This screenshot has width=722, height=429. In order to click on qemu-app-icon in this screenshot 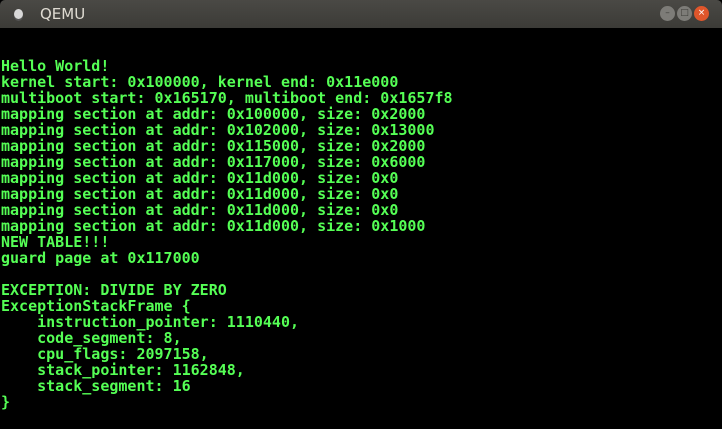, I will do `click(18, 14)`.